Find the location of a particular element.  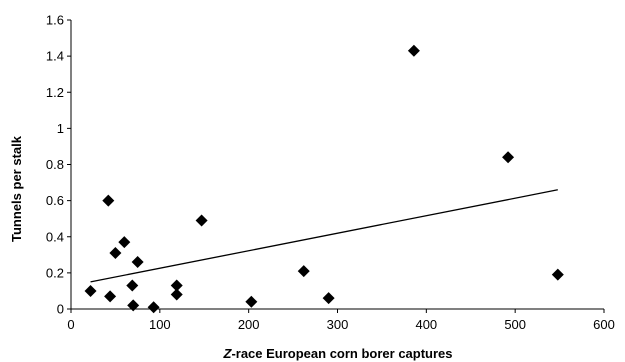

y-tick-label: 0.4 is located at coordinates (55, 236).